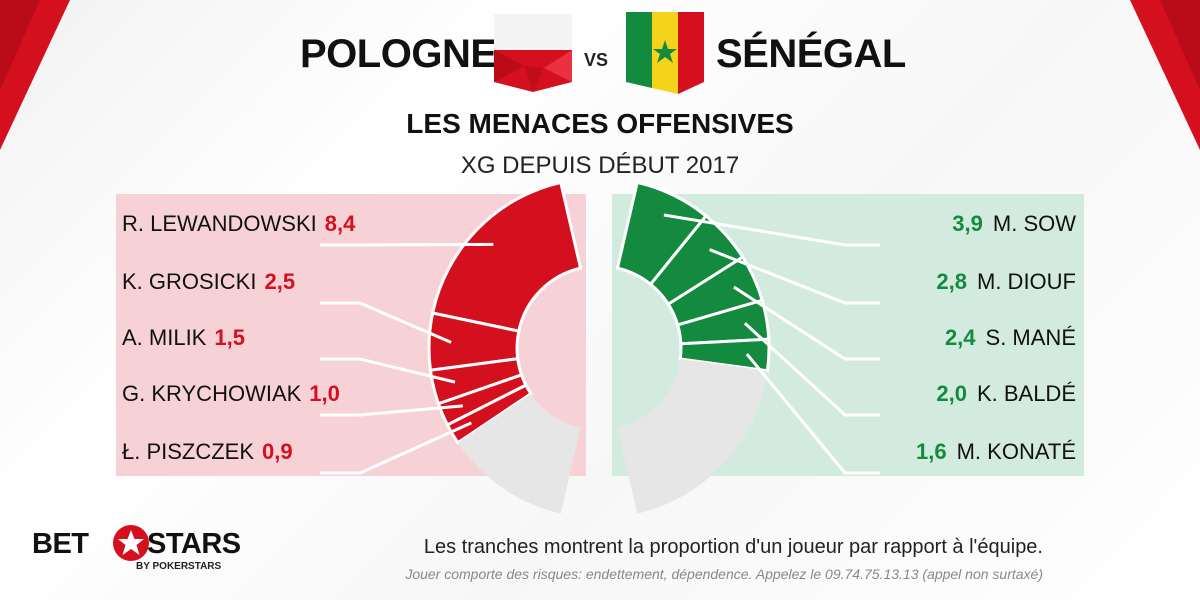 Image resolution: width=1200 pixels, height=600 pixels. What do you see at coordinates (692, 436) in the screenshot?
I see `senegal-slice-remainder` at bounding box center [692, 436].